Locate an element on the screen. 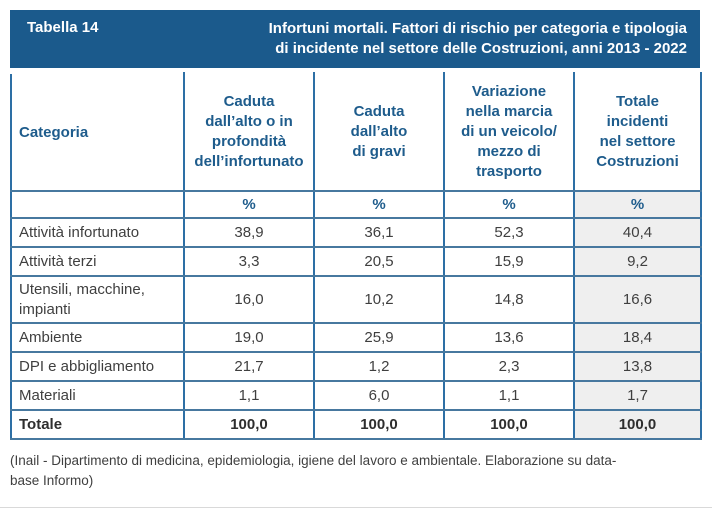 The image size is (712, 512). table-number: Tabella 14 is located at coordinates (63, 27).